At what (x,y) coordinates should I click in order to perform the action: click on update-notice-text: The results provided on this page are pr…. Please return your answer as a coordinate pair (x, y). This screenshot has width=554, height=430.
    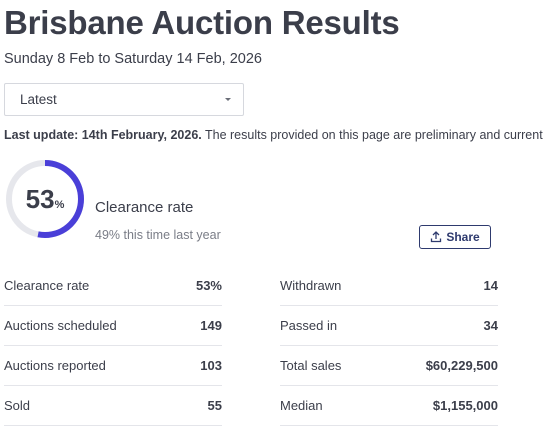
    Looking at the image, I should click on (372, 135).